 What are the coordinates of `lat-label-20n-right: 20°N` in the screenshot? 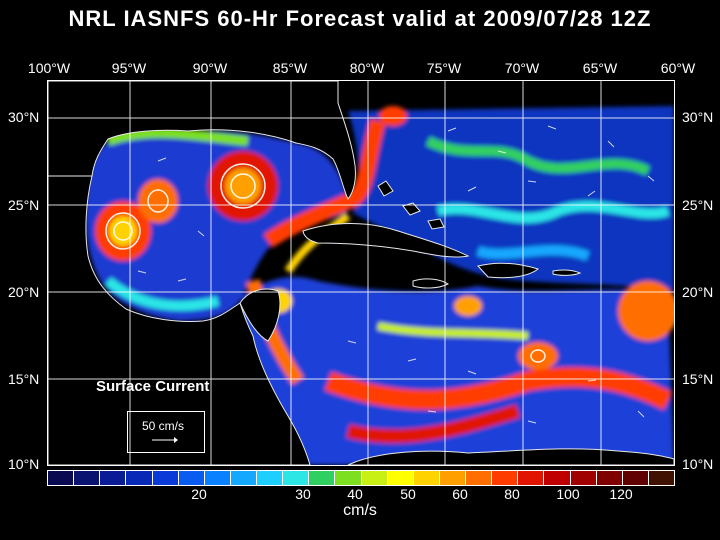 It's located at (698, 292).